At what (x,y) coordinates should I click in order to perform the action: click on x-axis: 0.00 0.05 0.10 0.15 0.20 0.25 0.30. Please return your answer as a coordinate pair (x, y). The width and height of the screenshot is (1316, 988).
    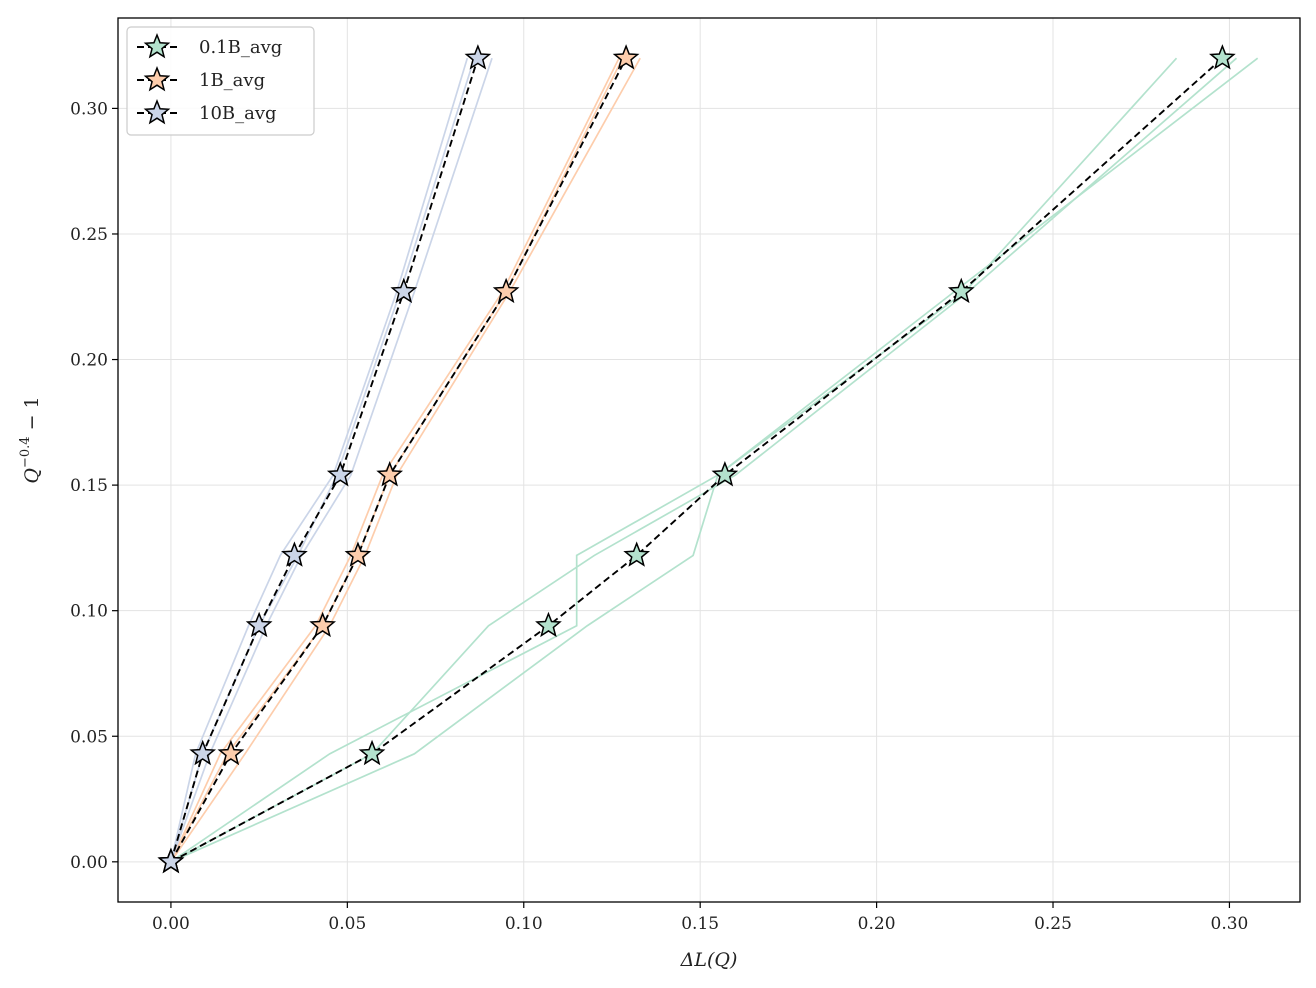
    Looking at the image, I should click on (700, 918).